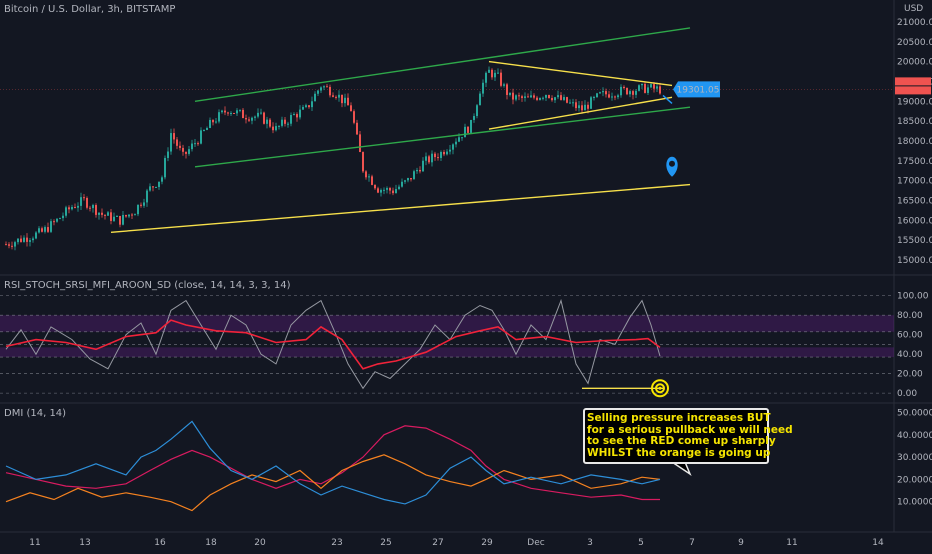 This screenshot has width=932, height=554. What do you see at coordinates (914, 23) in the screenshot?
I see `price-axis-tick: 21000.00` at bounding box center [914, 23].